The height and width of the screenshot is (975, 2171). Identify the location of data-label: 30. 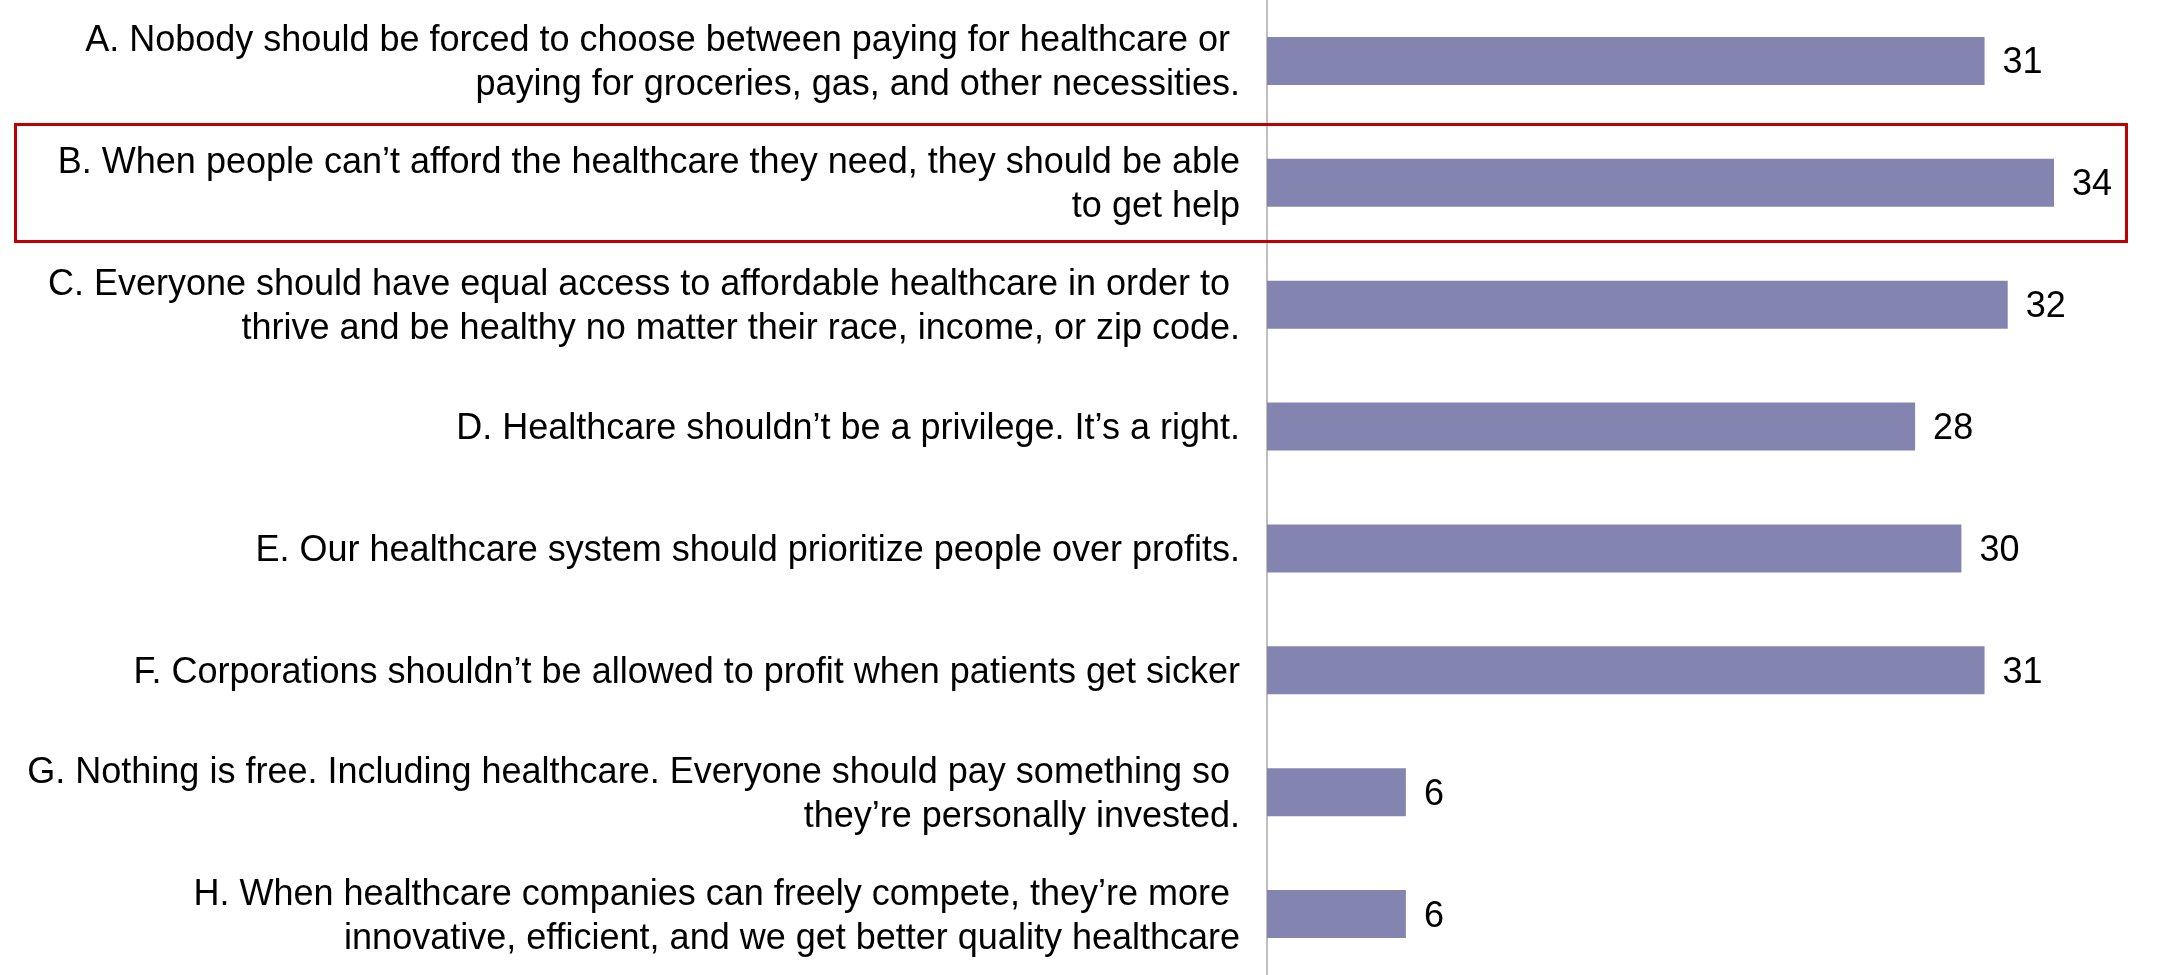
(1999, 548).